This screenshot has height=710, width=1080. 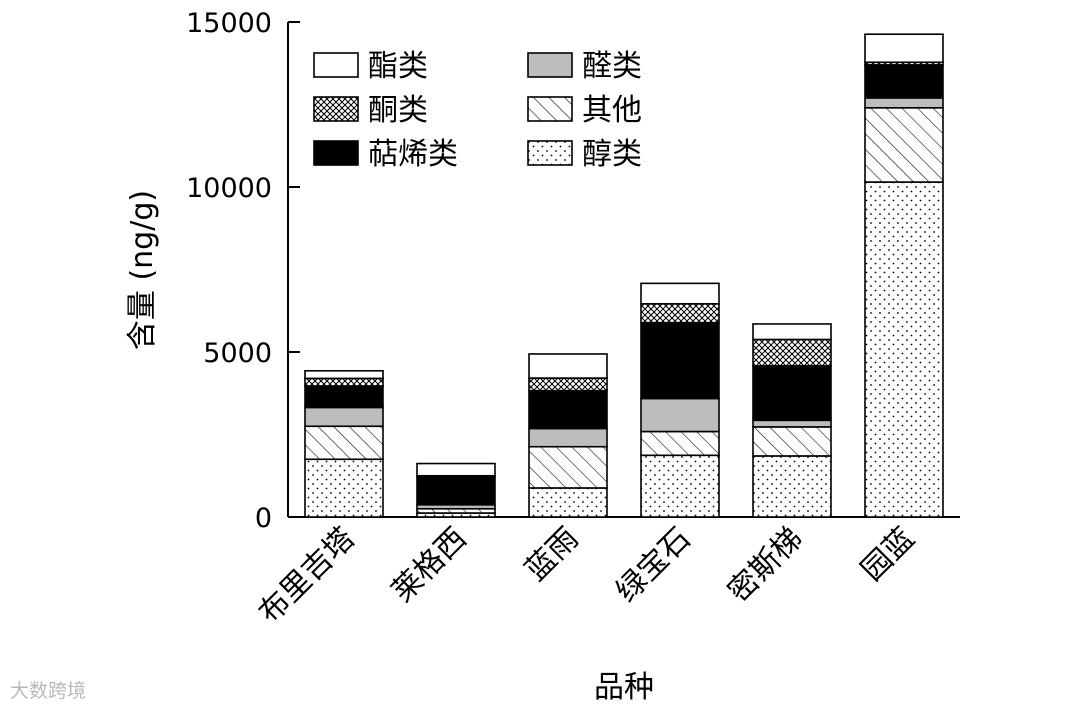 What do you see at coordinates (398, 66) in the screenshot?
I see `legend-label: 酯类` at bounding box center [398, 66].